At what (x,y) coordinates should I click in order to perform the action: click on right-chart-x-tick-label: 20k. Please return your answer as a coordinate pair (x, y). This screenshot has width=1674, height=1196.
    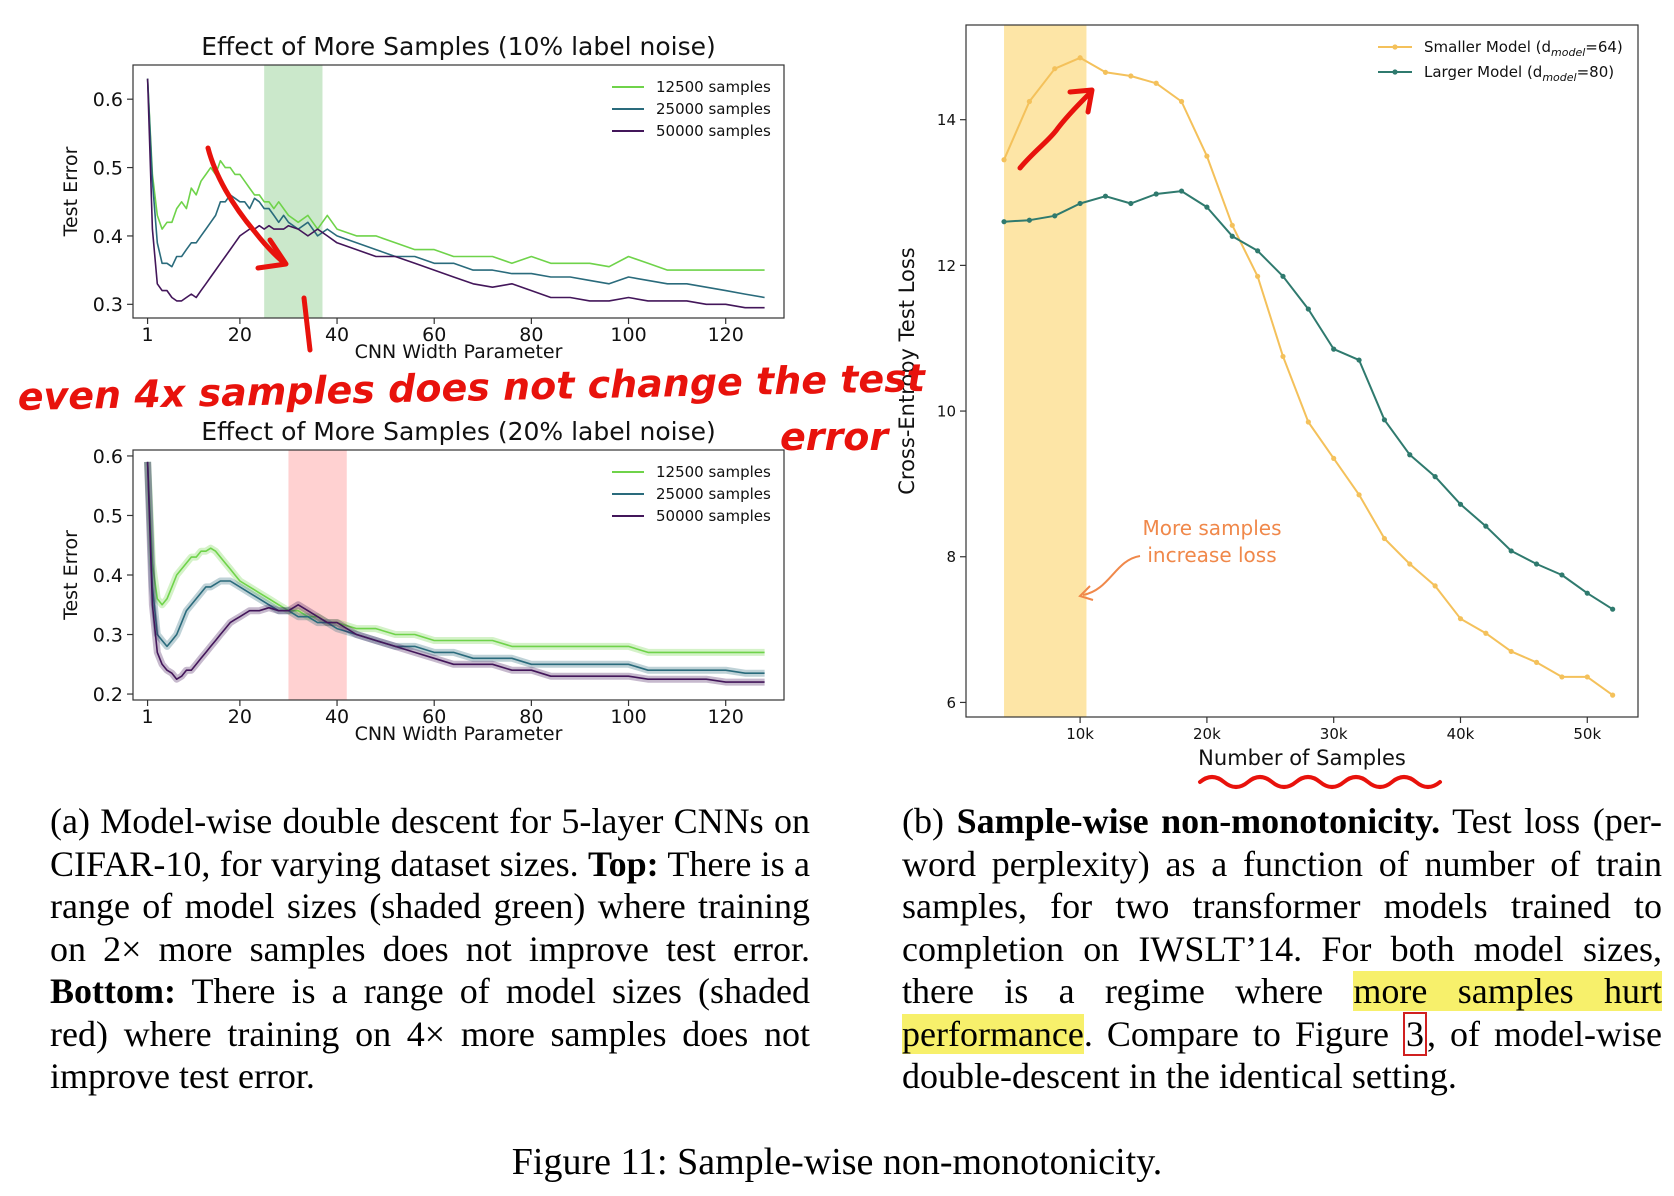
    Looking at the image, I should click on (1207, 734).